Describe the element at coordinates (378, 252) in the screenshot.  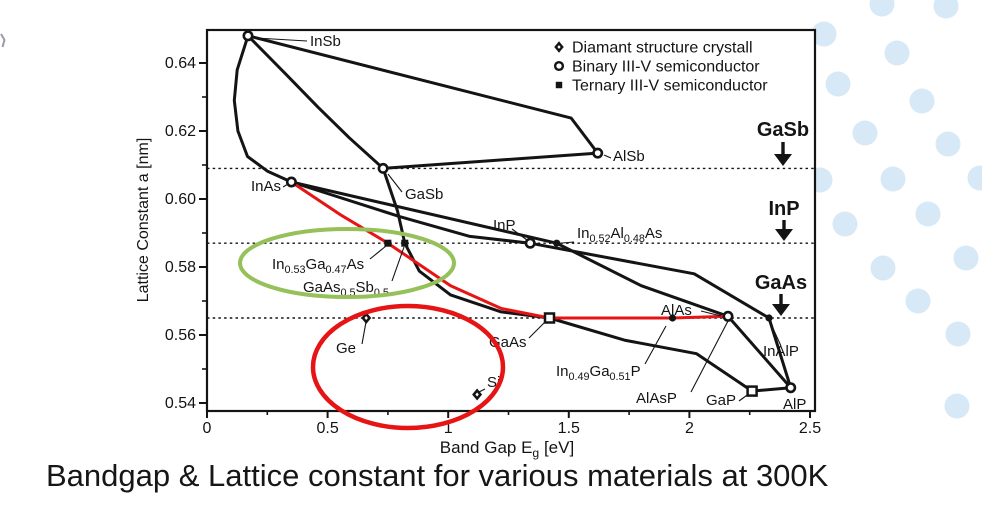
I see `leader-InGaAs` at that location.